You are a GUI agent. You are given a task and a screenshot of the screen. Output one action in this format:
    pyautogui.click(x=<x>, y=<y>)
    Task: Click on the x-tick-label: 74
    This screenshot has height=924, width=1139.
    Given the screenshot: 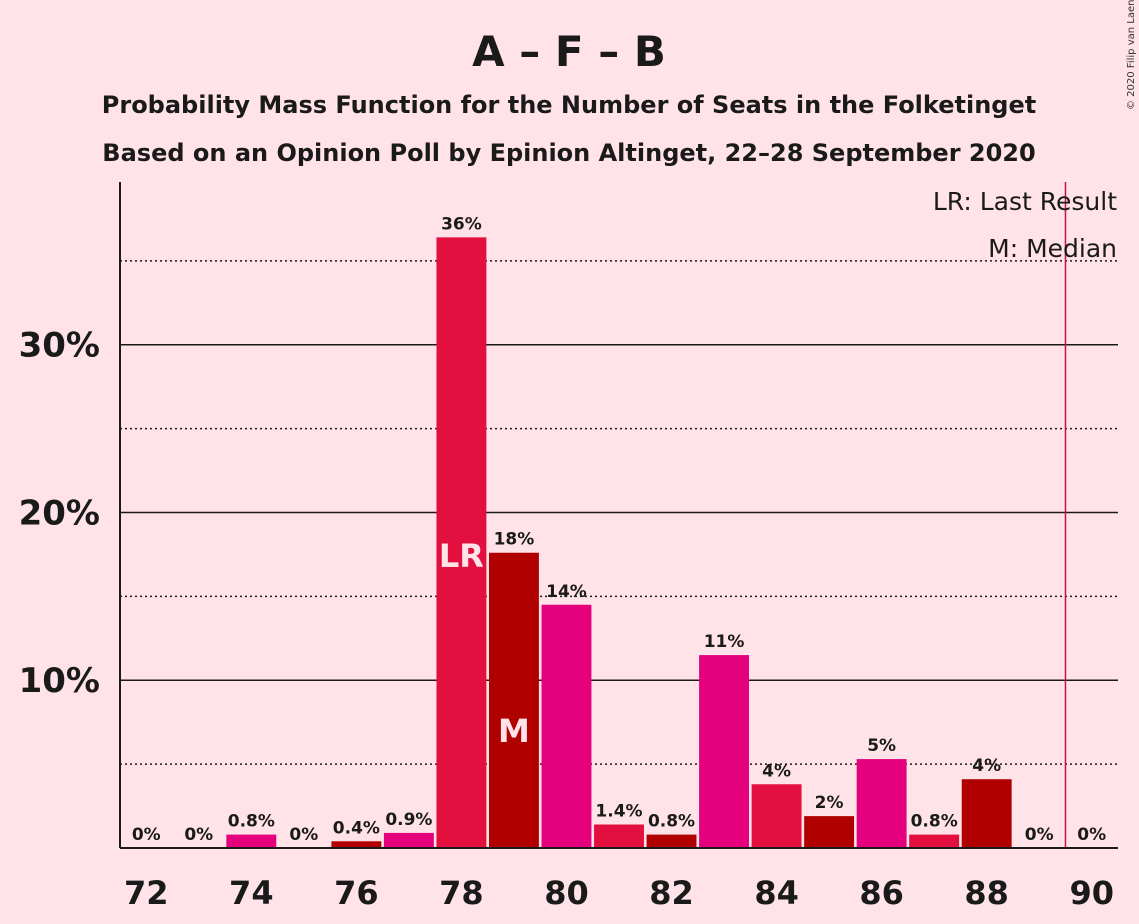 What is the action you would take?
    pyautogui.click(x=251, y=893)
    